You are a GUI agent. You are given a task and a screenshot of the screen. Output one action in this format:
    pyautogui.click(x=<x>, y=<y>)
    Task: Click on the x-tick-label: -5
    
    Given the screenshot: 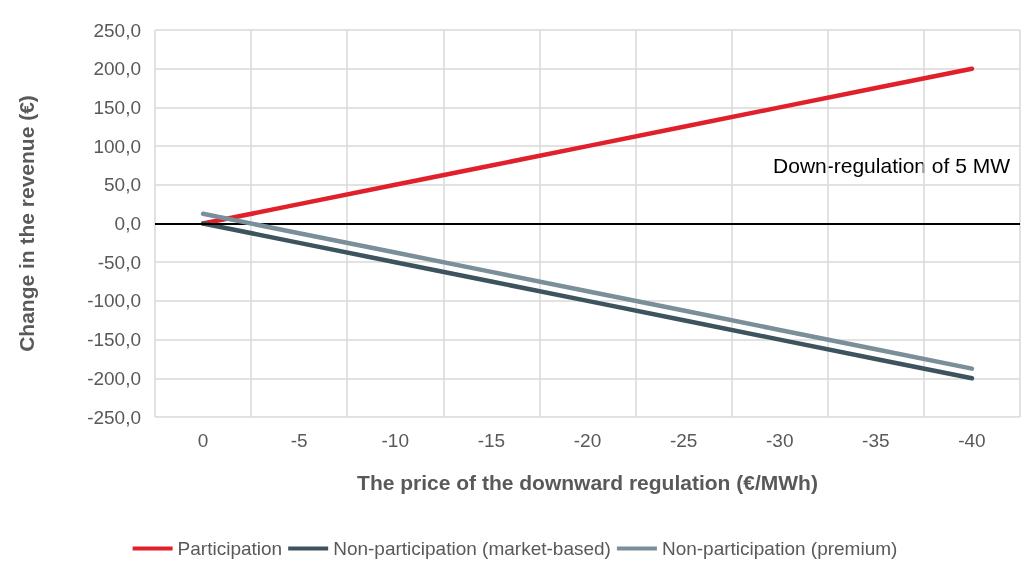 What is the action you would take?
    pyautogui.click(x=299, y=440)
    